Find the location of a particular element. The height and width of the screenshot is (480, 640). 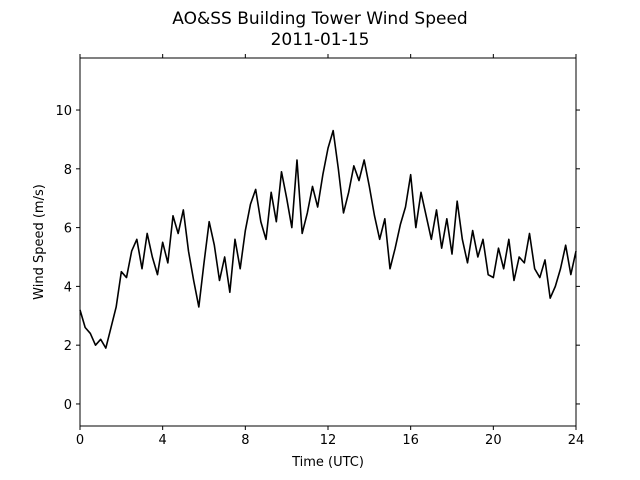

y-tick-label: 6 is located at coordinates (68, 229).